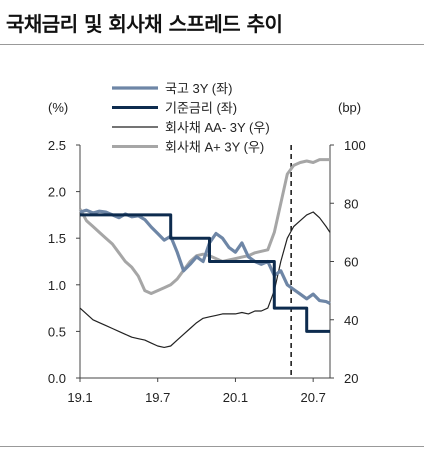  I want to click on left-tick-label: 0.0, so click(57, 378).